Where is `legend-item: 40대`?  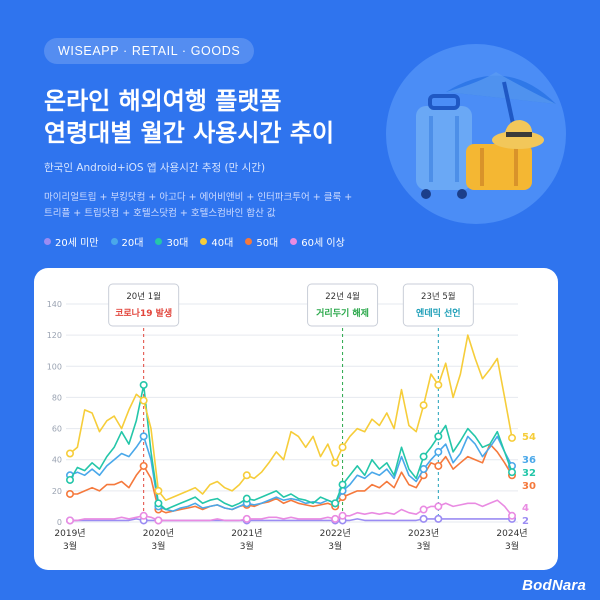
legend-item: 40대 is located at coordinates (216, 241).